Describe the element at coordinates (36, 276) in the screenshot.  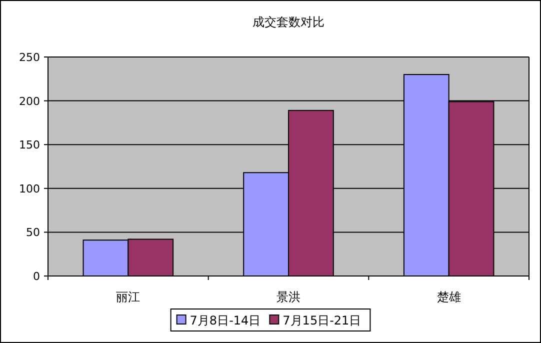
I see `ytick: 0` at that location.